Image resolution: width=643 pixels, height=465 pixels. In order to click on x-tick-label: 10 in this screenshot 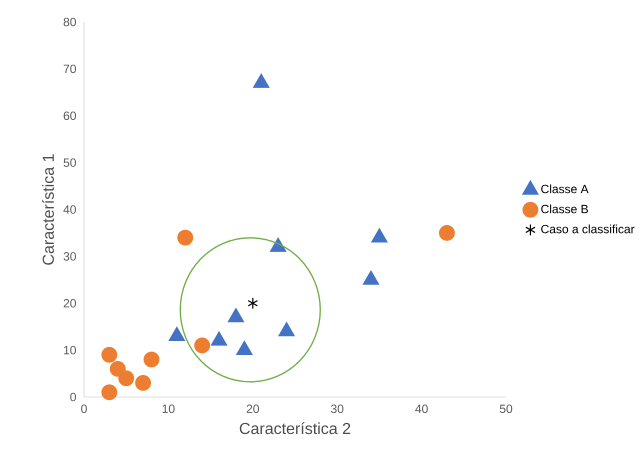, I will do `click(168, 409)`.